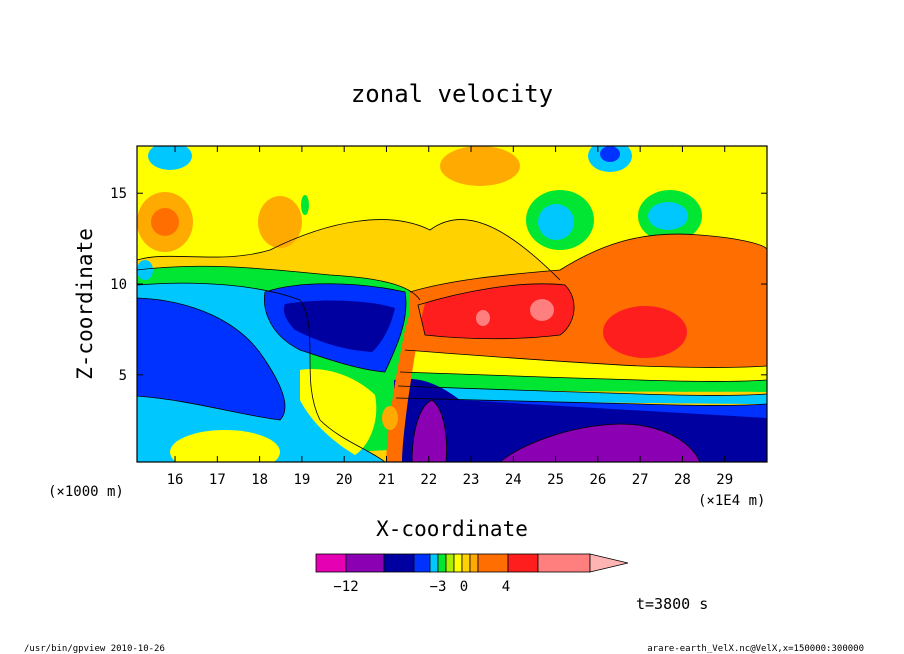  Describe the element at coordinates (731, 501) in the screenshot. I see `x-unit-right: (×1E4 m)` at that location.